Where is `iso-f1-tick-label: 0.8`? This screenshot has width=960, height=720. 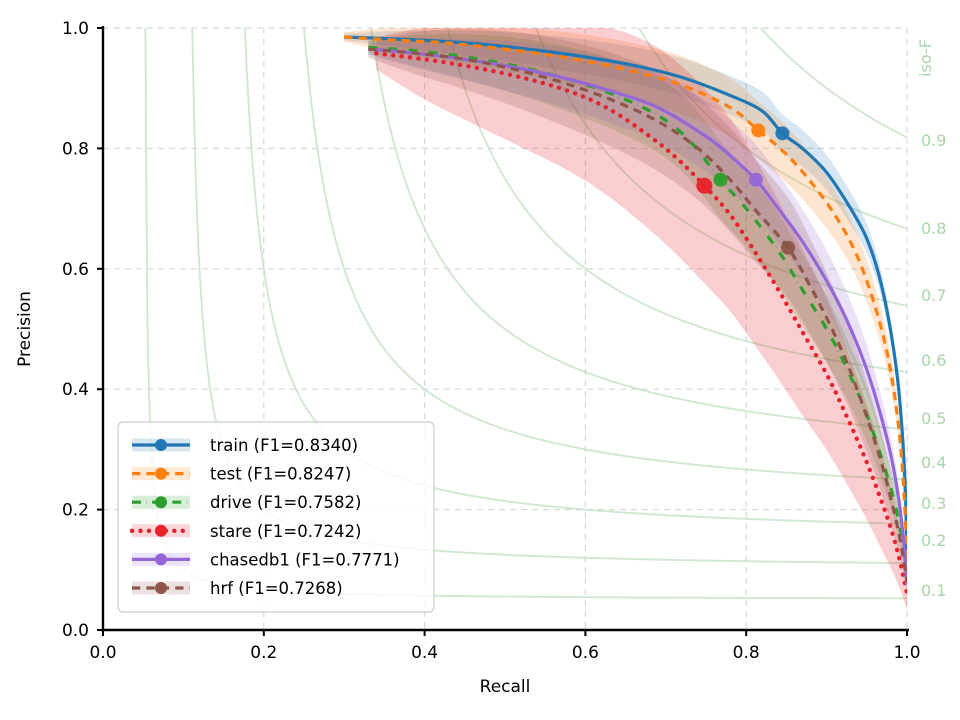 iso-f1-tick-label: 0.8 is located at coordinates (933, 228).